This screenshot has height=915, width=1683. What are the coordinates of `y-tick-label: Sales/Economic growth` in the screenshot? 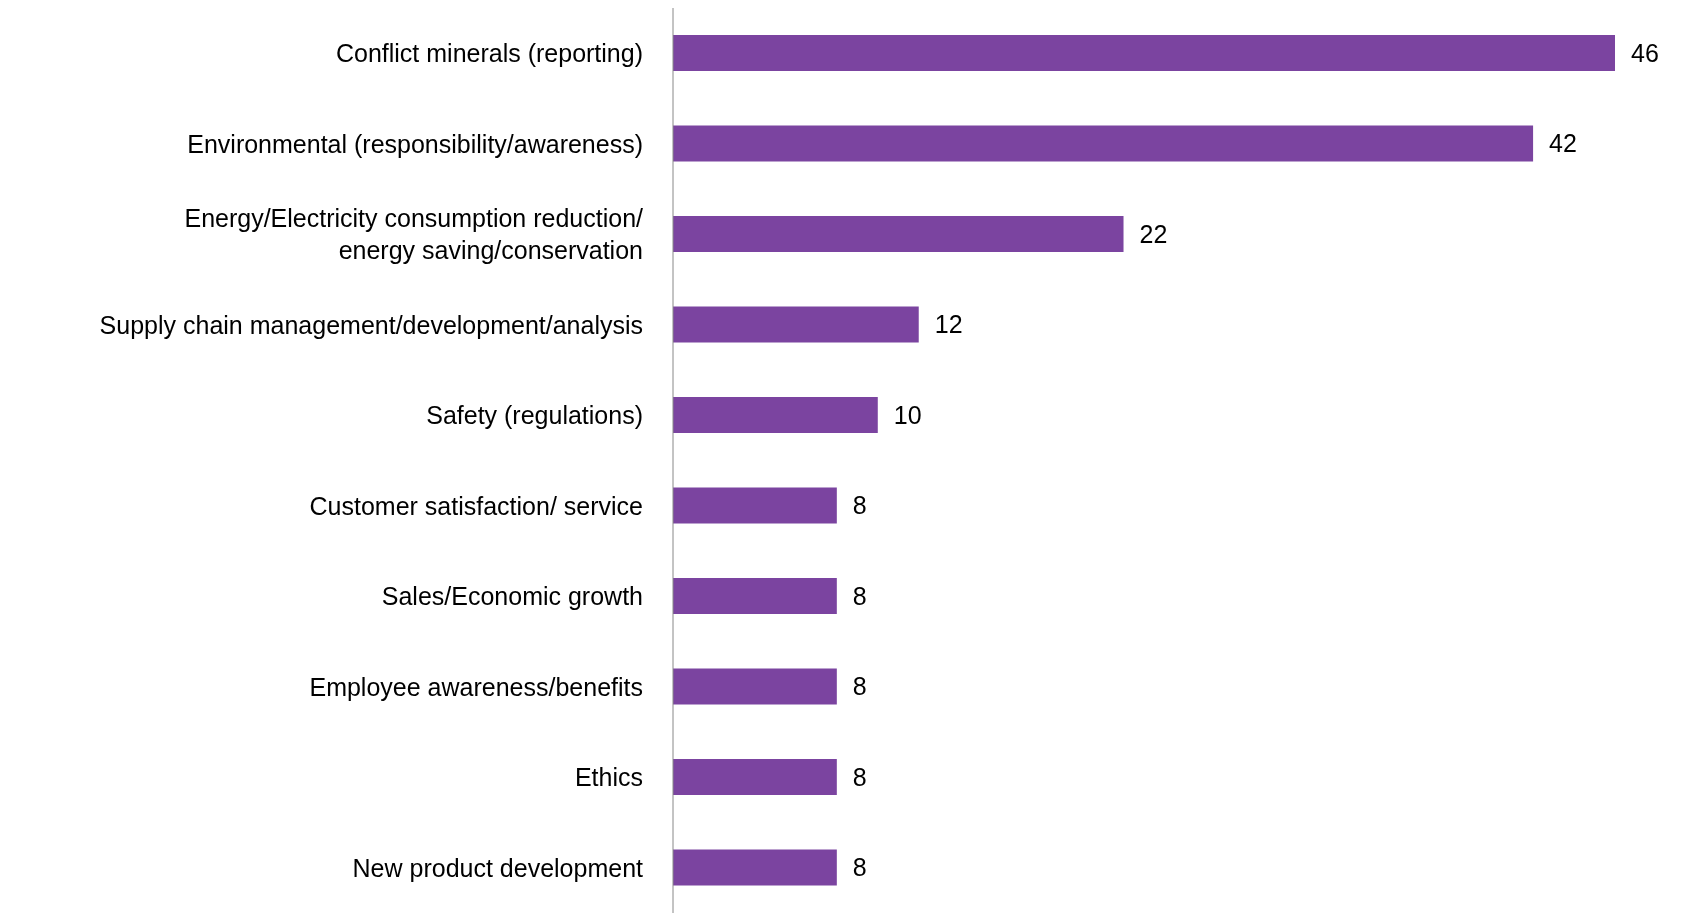 It's located at (512, 596).